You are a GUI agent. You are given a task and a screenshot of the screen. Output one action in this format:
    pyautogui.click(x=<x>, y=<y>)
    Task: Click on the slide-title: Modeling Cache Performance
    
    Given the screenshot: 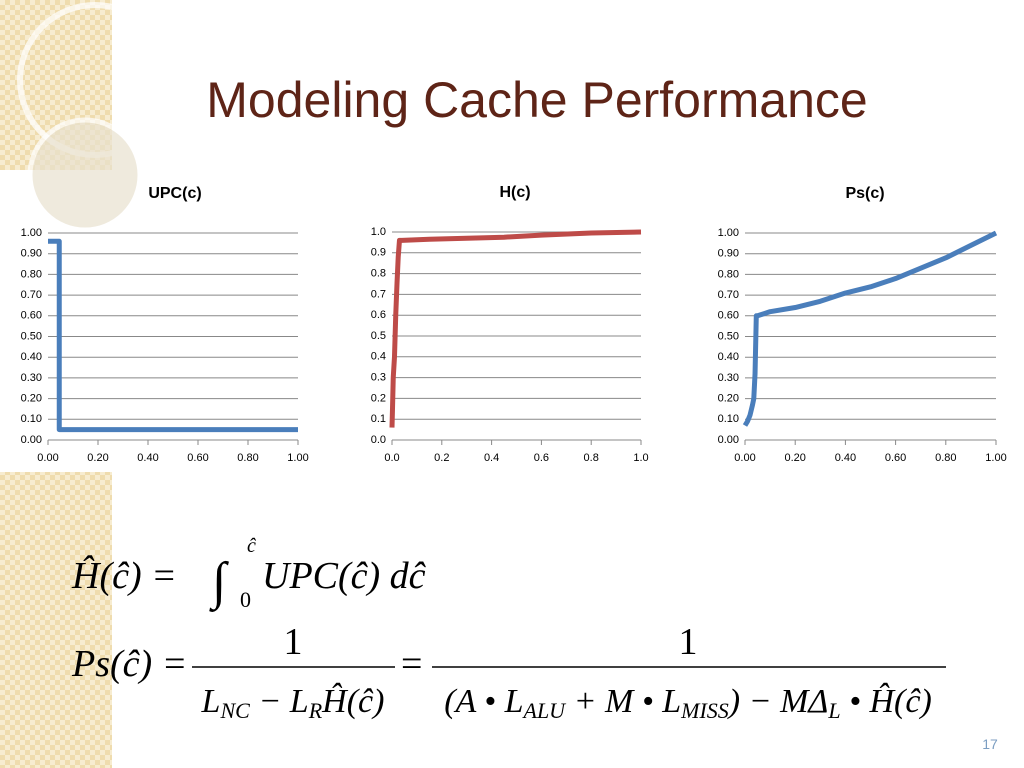 What is the action you would take?
    pyautogui.click(x=536, y=100)
    